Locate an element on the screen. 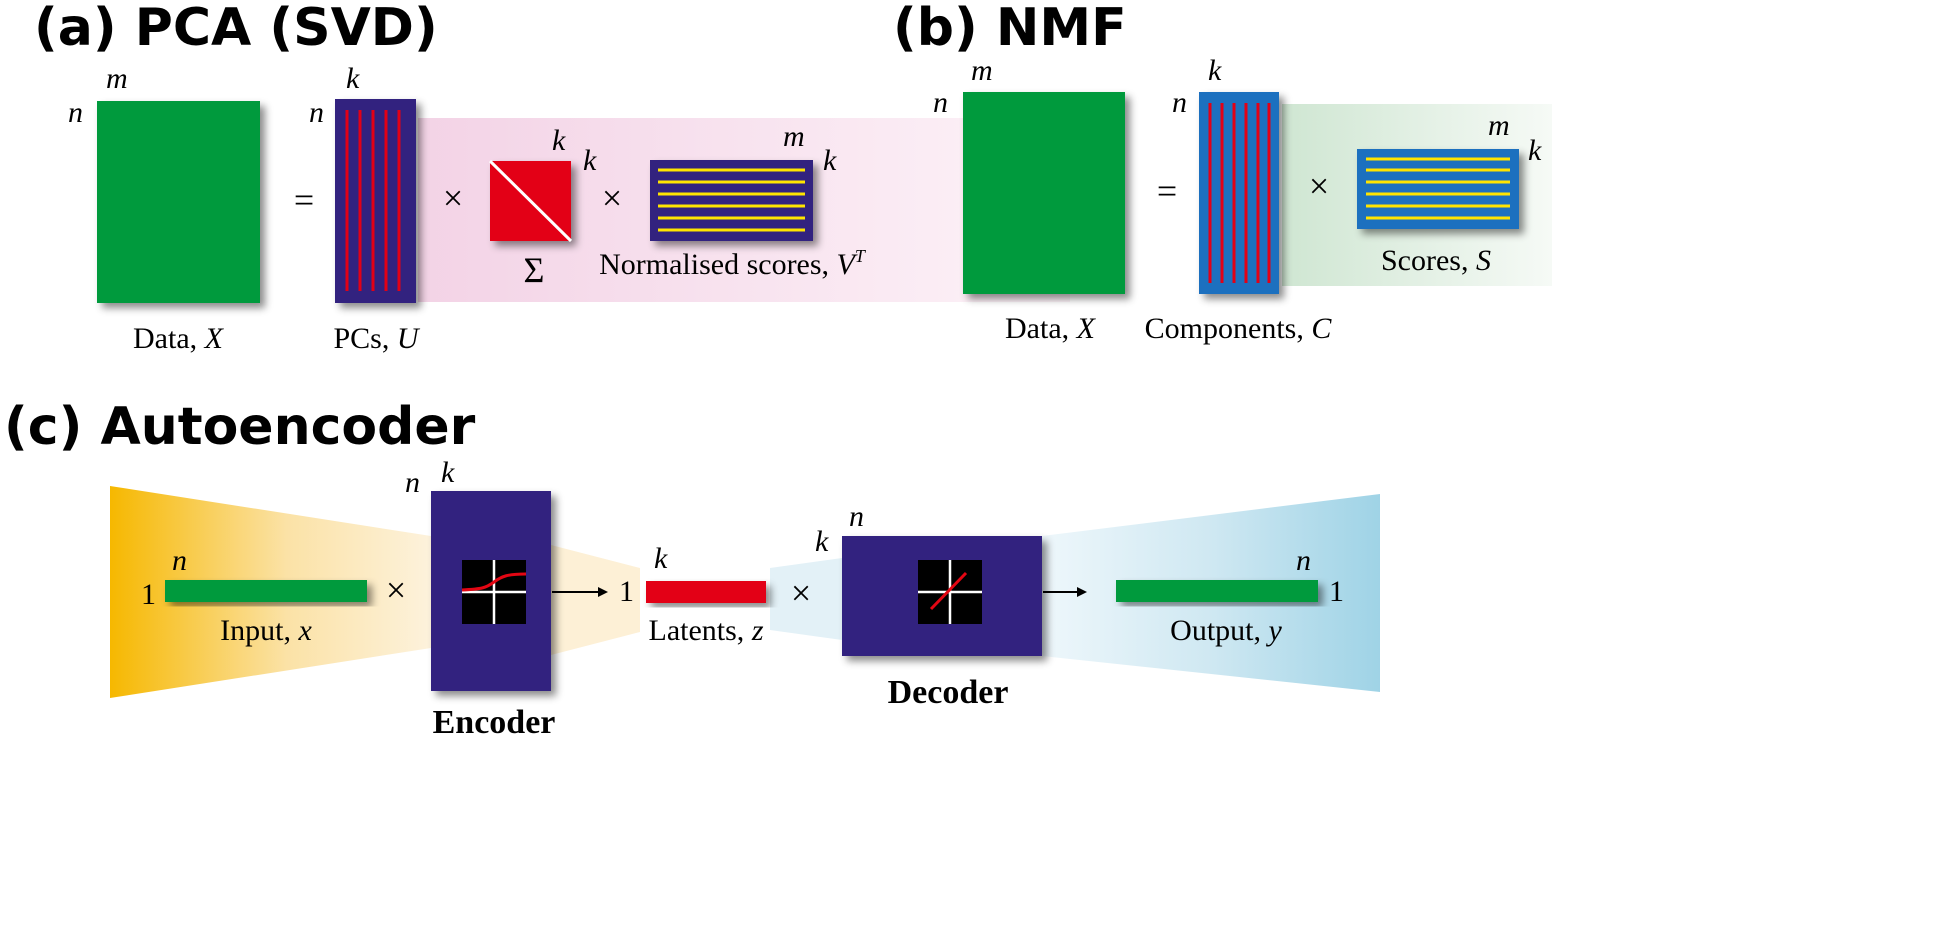 The height and width of the screenshot is (929, 1947). nmf-components-stripes is located at coordinates (1239, 193).